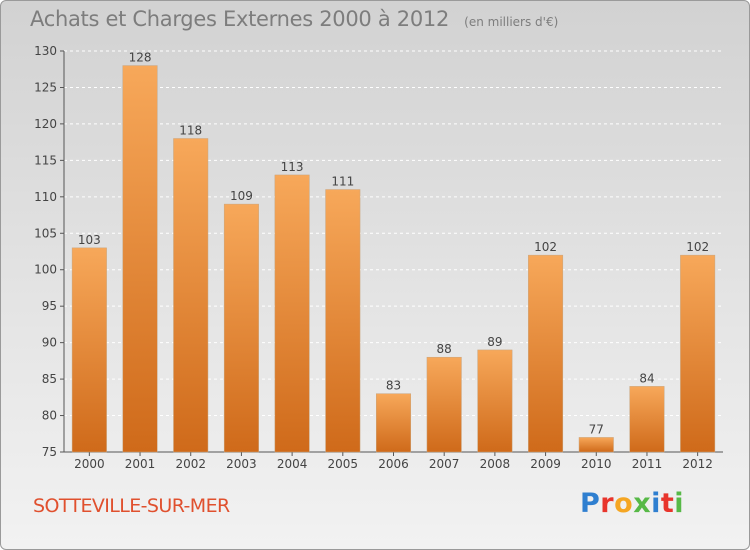 The image size is (750, 550). I want to click on y-tick-label: 100, so click(45, 270).